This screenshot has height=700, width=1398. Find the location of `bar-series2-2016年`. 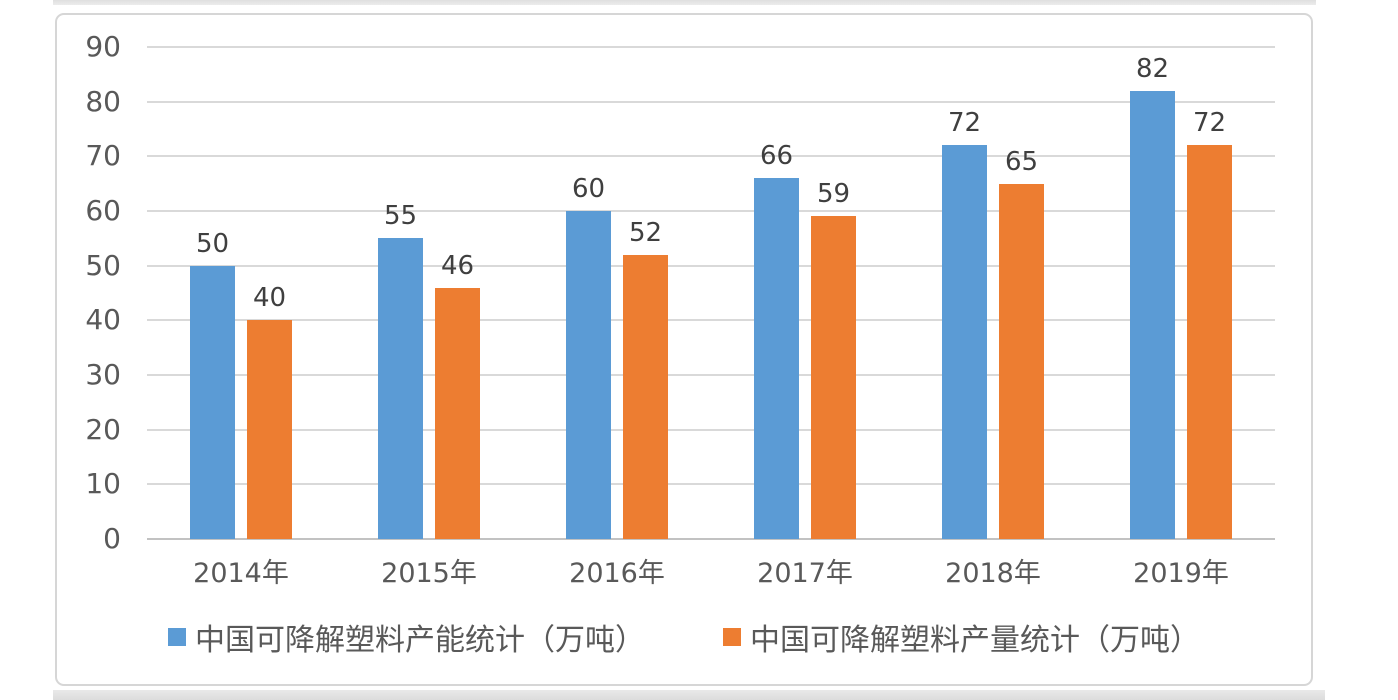

bar-series2-2016年 is located at coordinates (645, 396).